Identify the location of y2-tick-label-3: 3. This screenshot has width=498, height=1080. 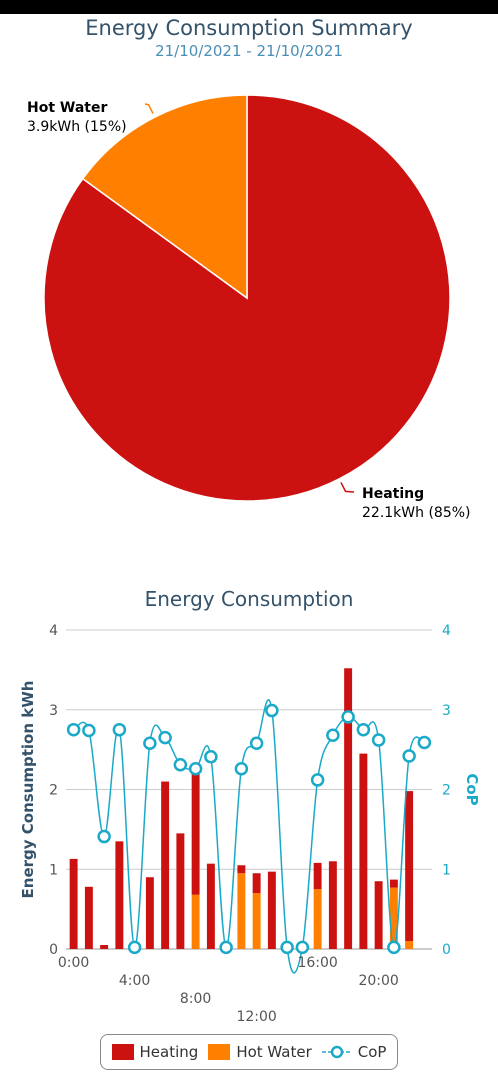
(446, 711).